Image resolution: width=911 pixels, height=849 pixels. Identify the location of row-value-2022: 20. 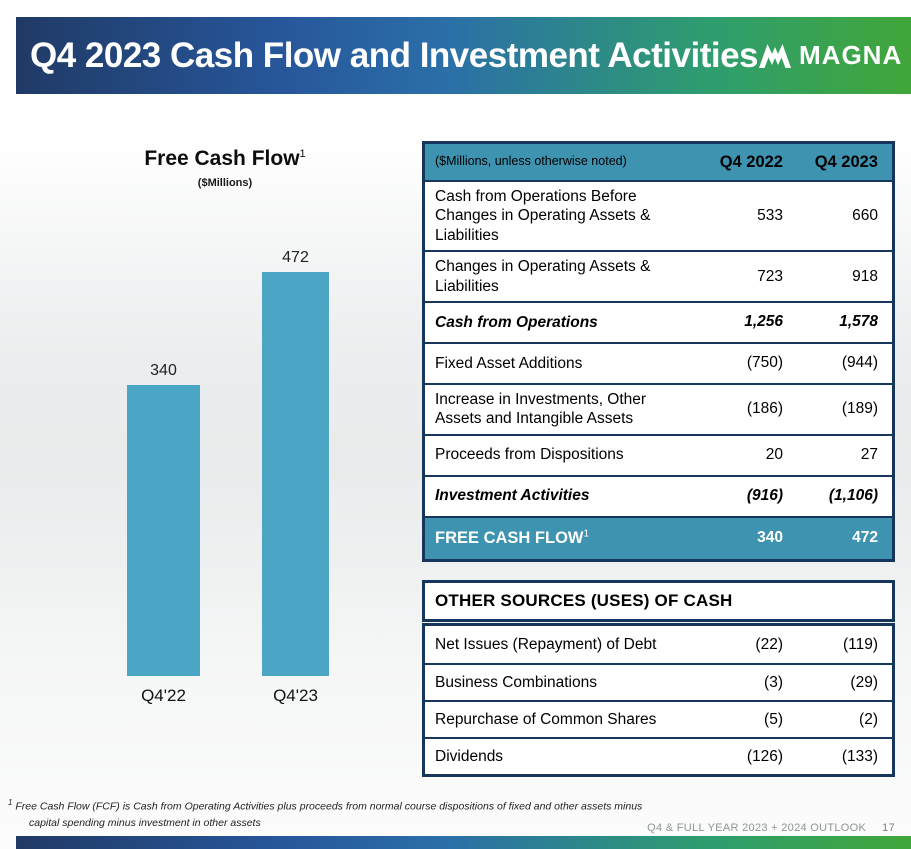
(774, 455).